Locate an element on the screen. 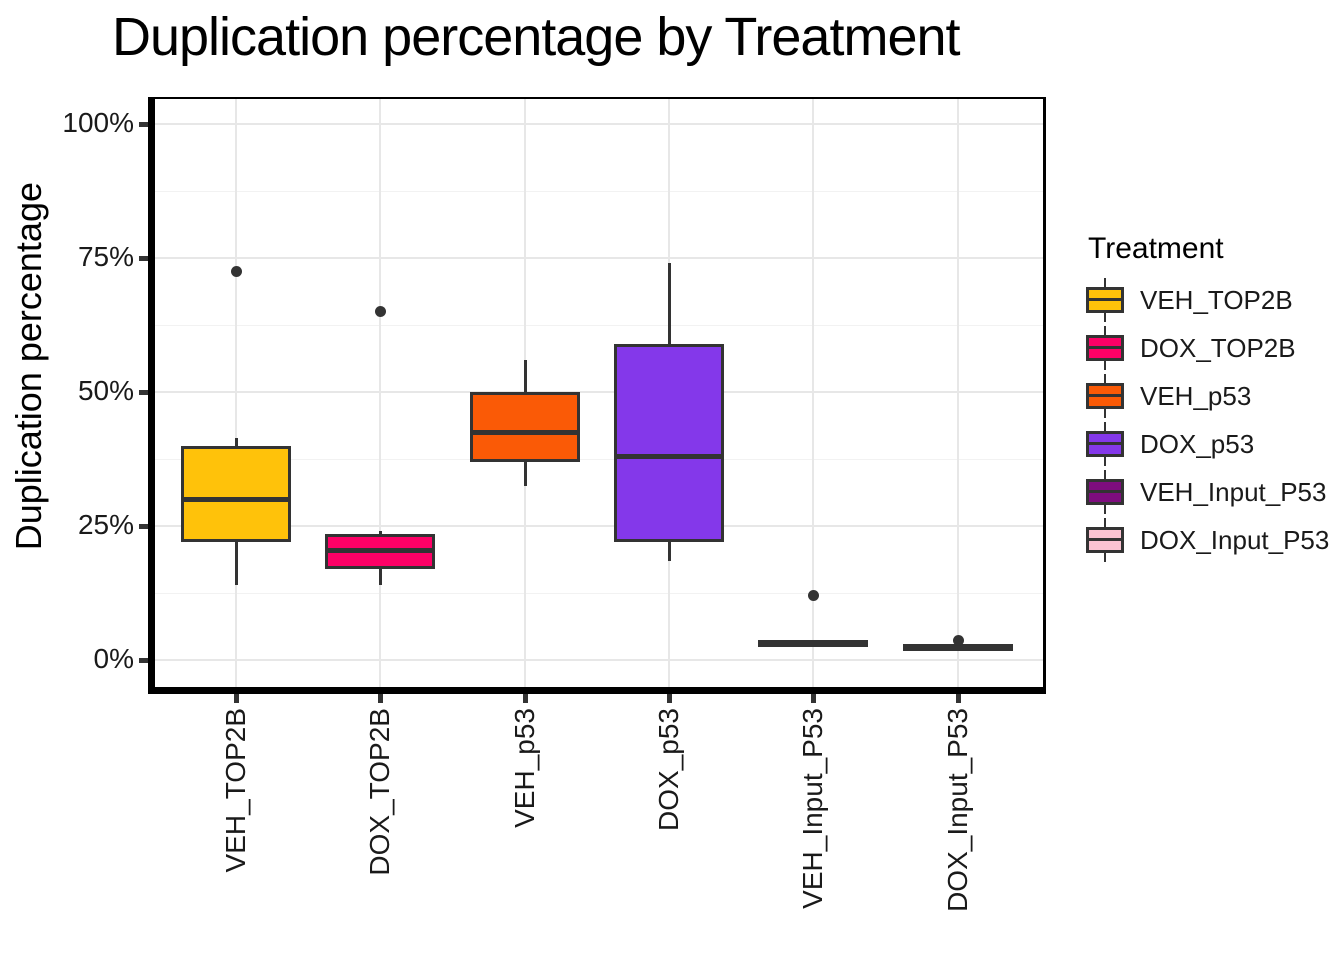 The width and height of the screenshot is (1344, 960). legend-item: DOX_p53 is located at coordinates (1207, 444).